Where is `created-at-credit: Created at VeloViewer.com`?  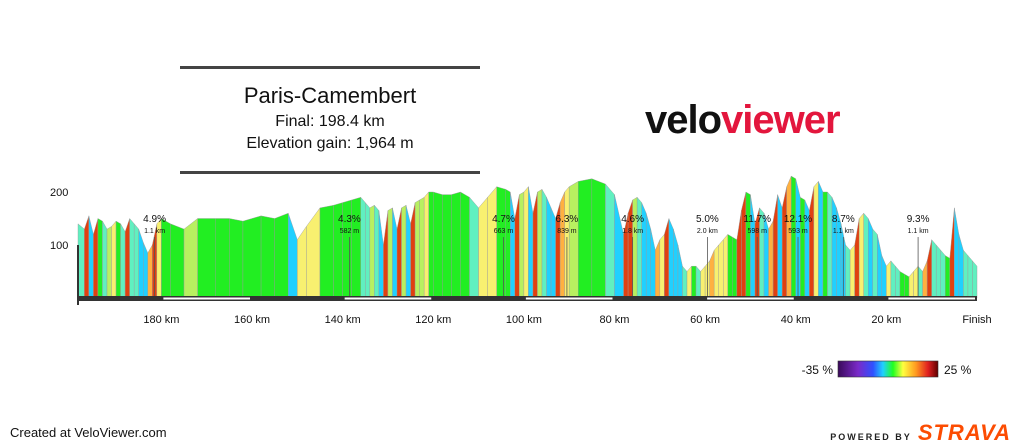 created-at-credit: Created at VeloViewer.com is located at coordinates (88, 432).